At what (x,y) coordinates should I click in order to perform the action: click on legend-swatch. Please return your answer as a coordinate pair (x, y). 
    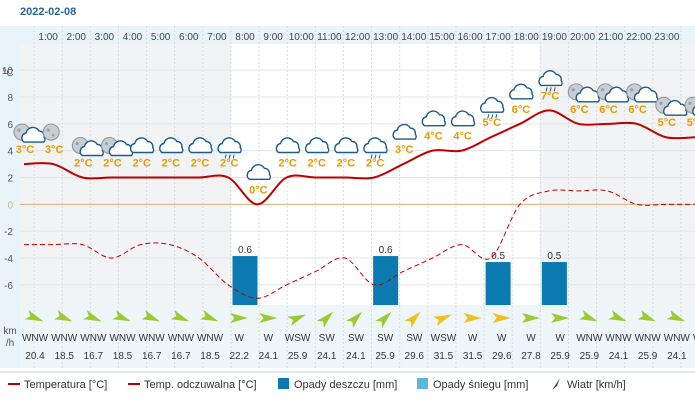
    Looking at the image, I should click on (422, 383).